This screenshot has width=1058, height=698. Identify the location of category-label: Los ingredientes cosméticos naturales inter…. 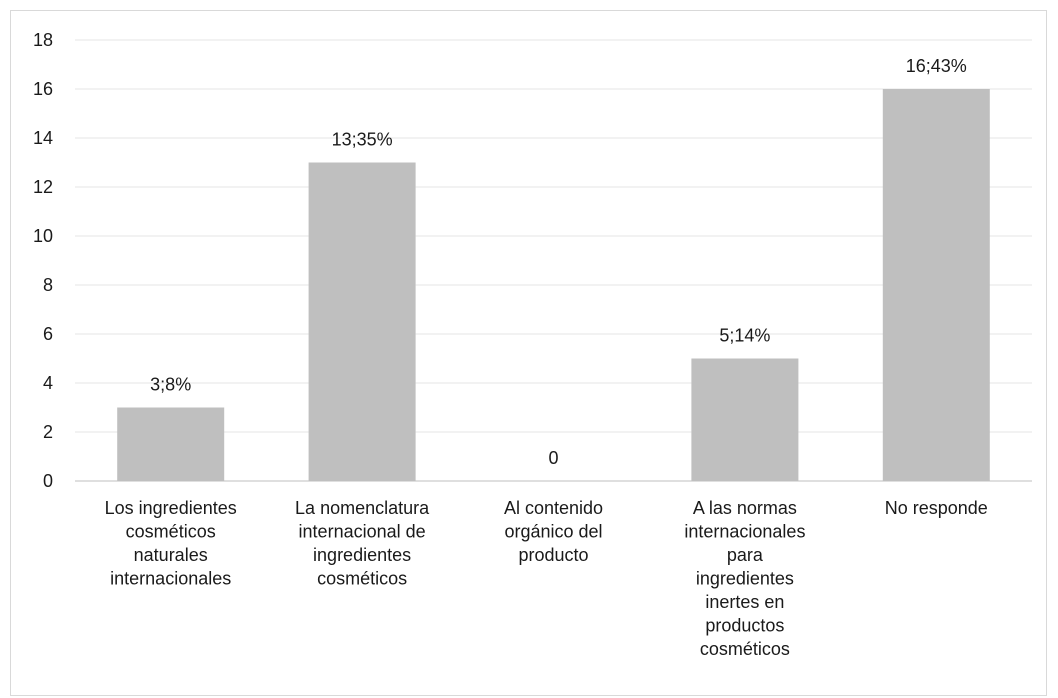
(171, 543).